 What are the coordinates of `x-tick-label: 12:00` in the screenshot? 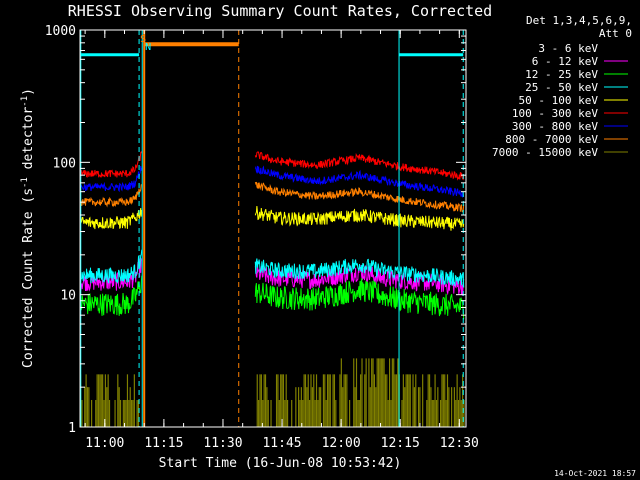 It's located at (341, 443).